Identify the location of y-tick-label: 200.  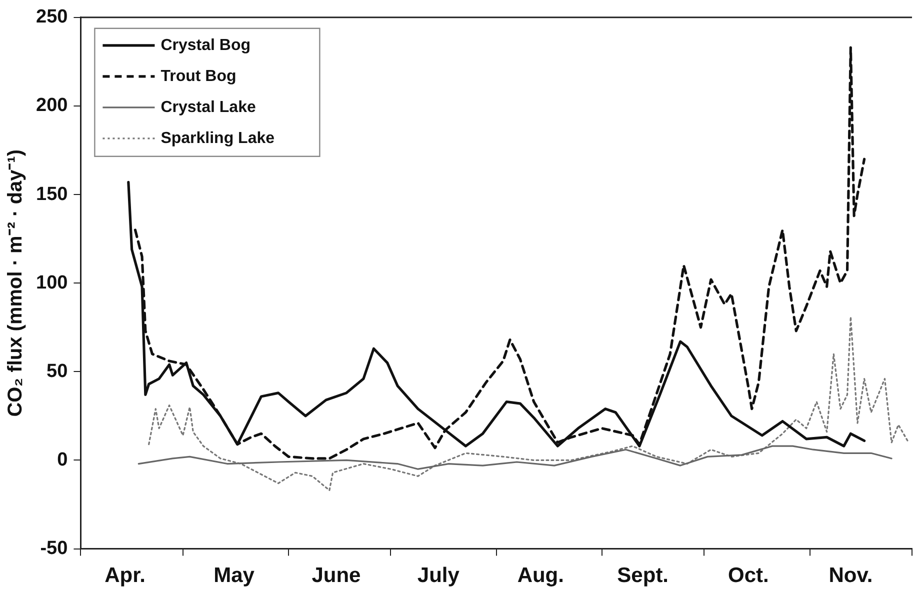
(52, 105).